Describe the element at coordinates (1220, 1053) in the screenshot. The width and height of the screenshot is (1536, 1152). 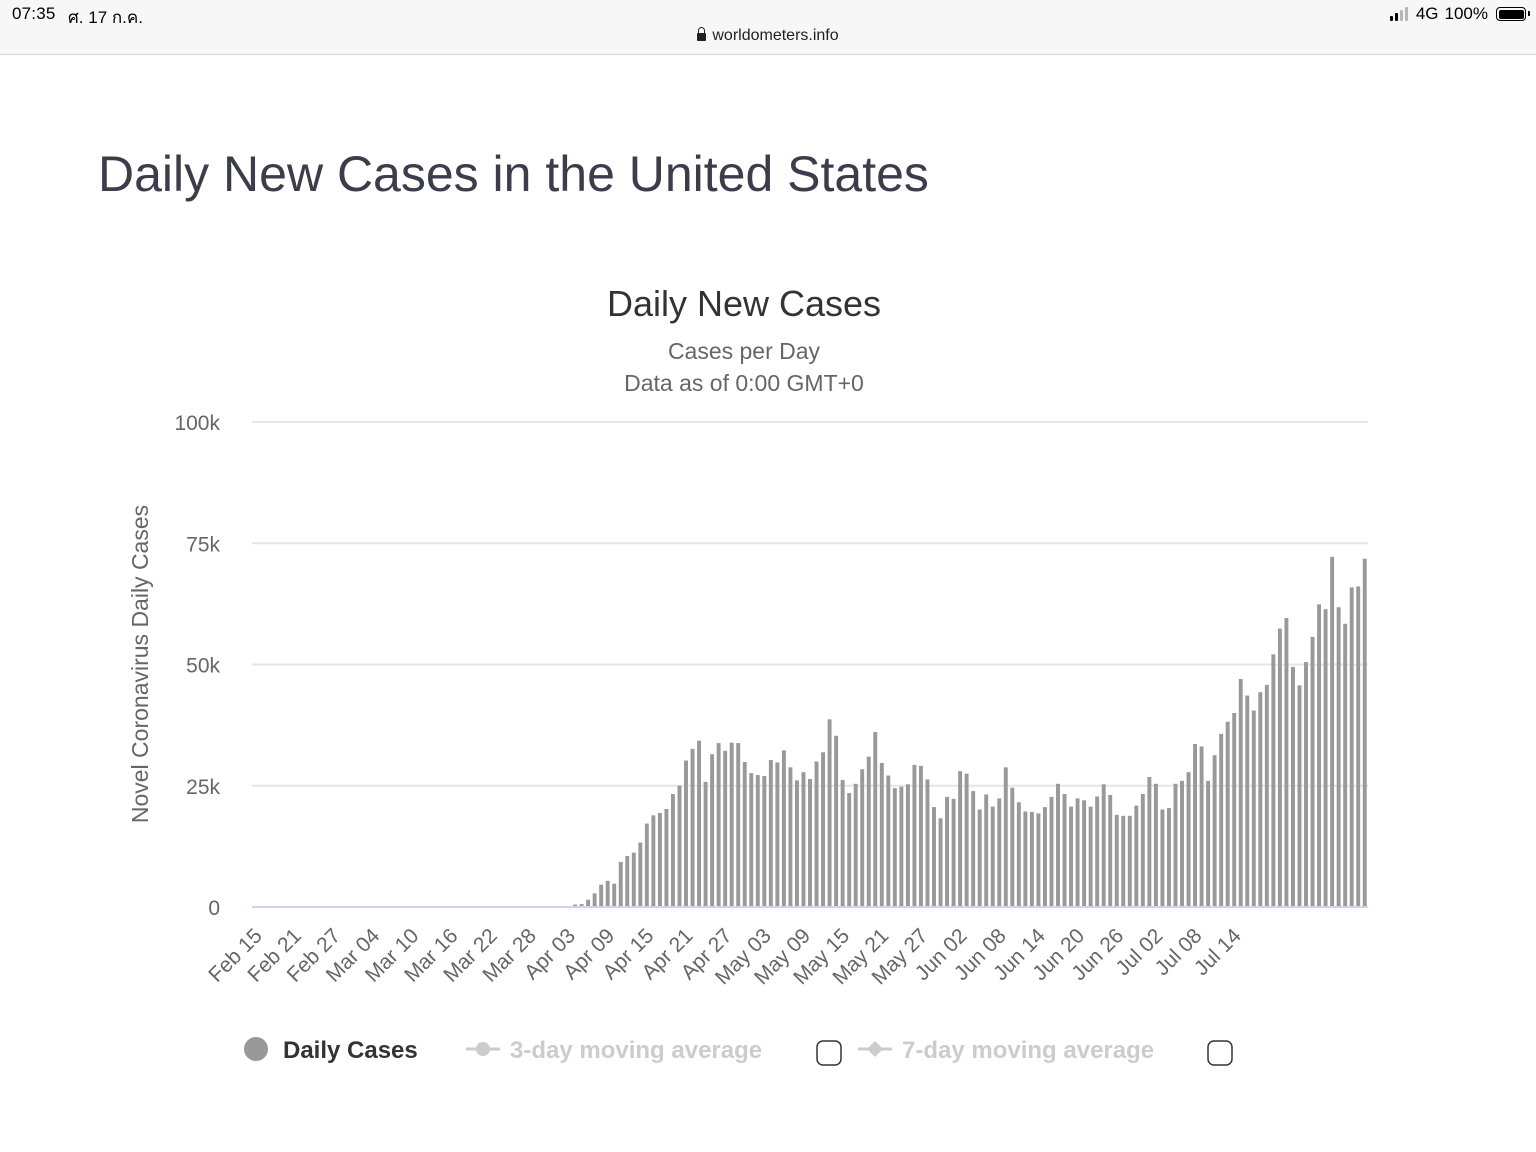
I see `legend-7day-checkbox` at that location.